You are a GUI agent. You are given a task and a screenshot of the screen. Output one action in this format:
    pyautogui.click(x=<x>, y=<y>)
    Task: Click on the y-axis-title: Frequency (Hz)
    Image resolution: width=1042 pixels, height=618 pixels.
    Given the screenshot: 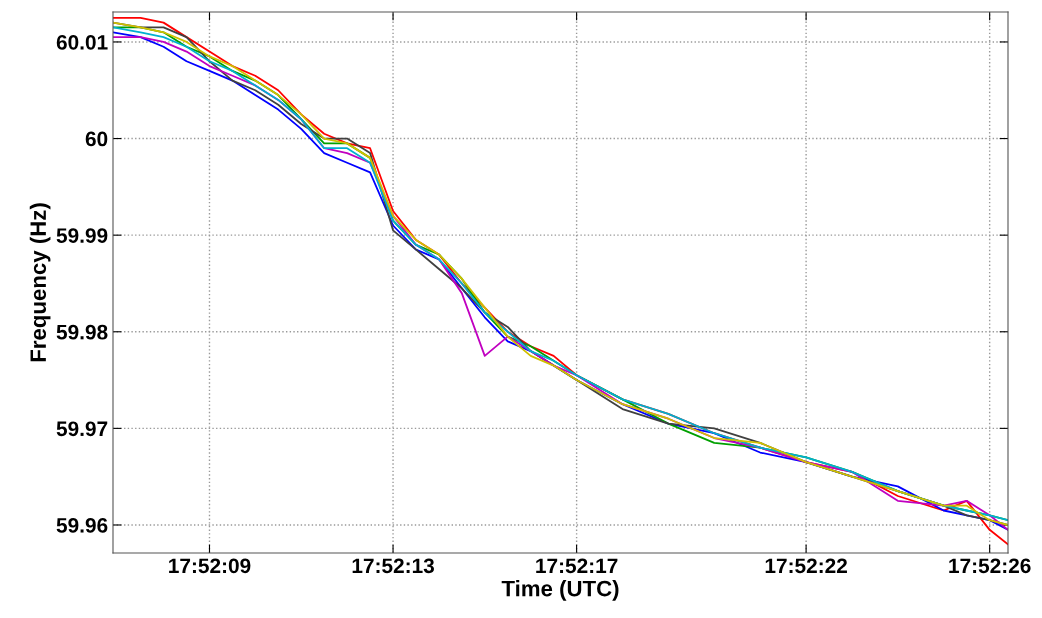 What is the action you would take?
    pyautogui.click(x=40, y=282)
    